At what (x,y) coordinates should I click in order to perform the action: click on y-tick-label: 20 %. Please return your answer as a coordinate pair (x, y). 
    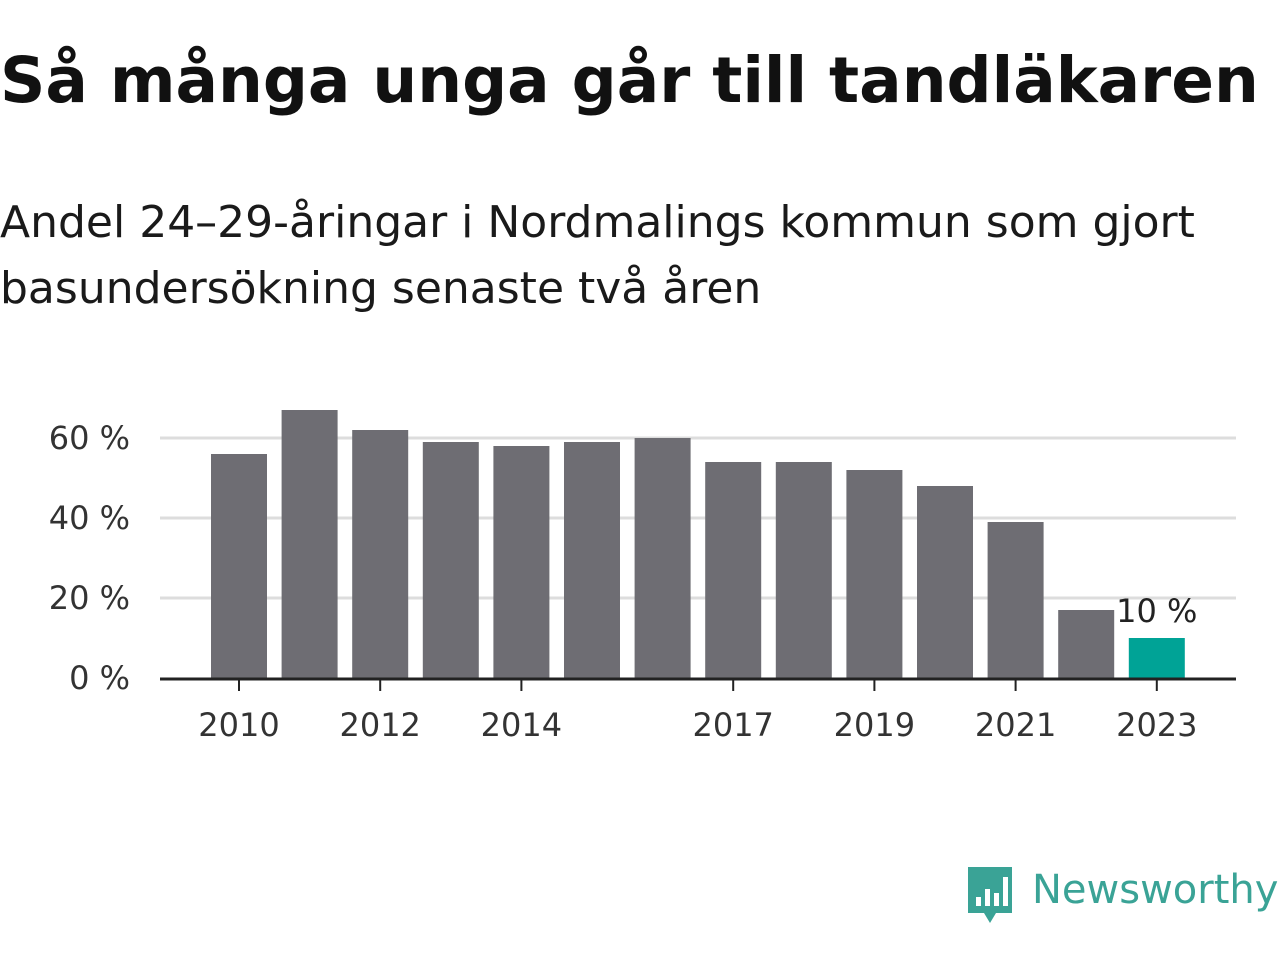
    Looking at the image, I should click on (89, 598).